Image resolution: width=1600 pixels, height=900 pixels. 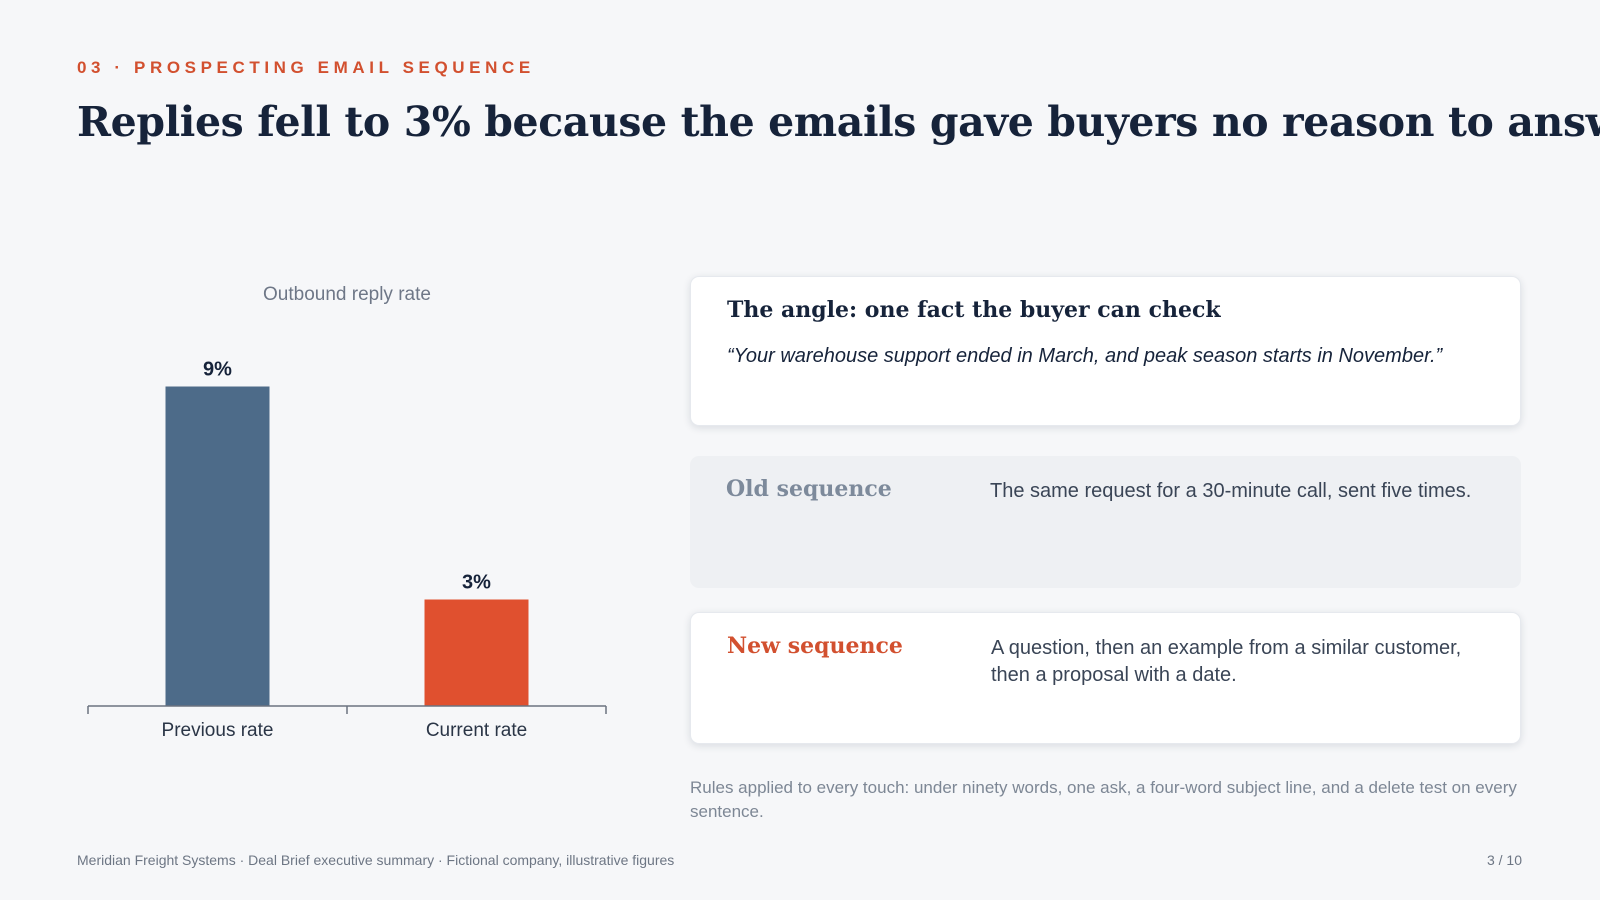 What do you see at coordinates (476, 652) in the screenshot?
I see `bar-current-rate` at bounding box center [476, 652].